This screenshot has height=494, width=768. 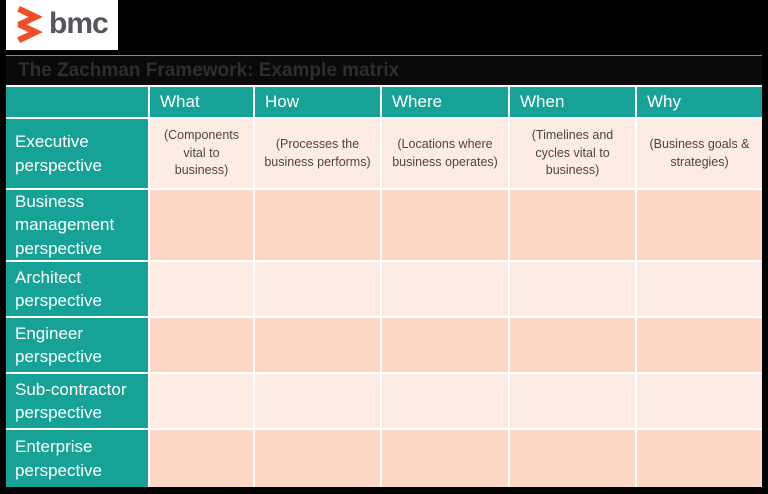 What do you see at coordinates (445, 153) in the screenshot?
I see `matrix-cell: (Locations where business operates)` at bounding box center [445, 153].